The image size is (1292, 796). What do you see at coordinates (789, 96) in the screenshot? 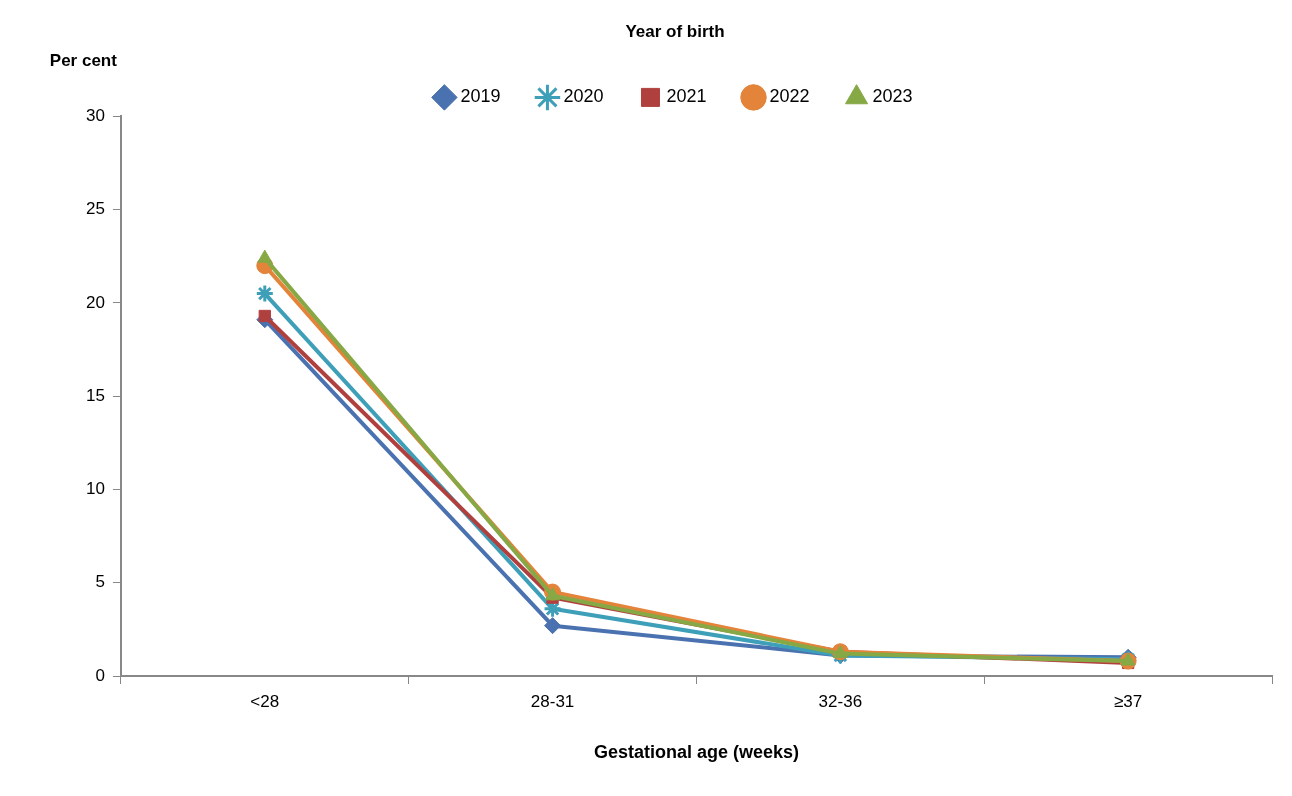
I see `legend-label: 2022` at bounding box center [789, 96].